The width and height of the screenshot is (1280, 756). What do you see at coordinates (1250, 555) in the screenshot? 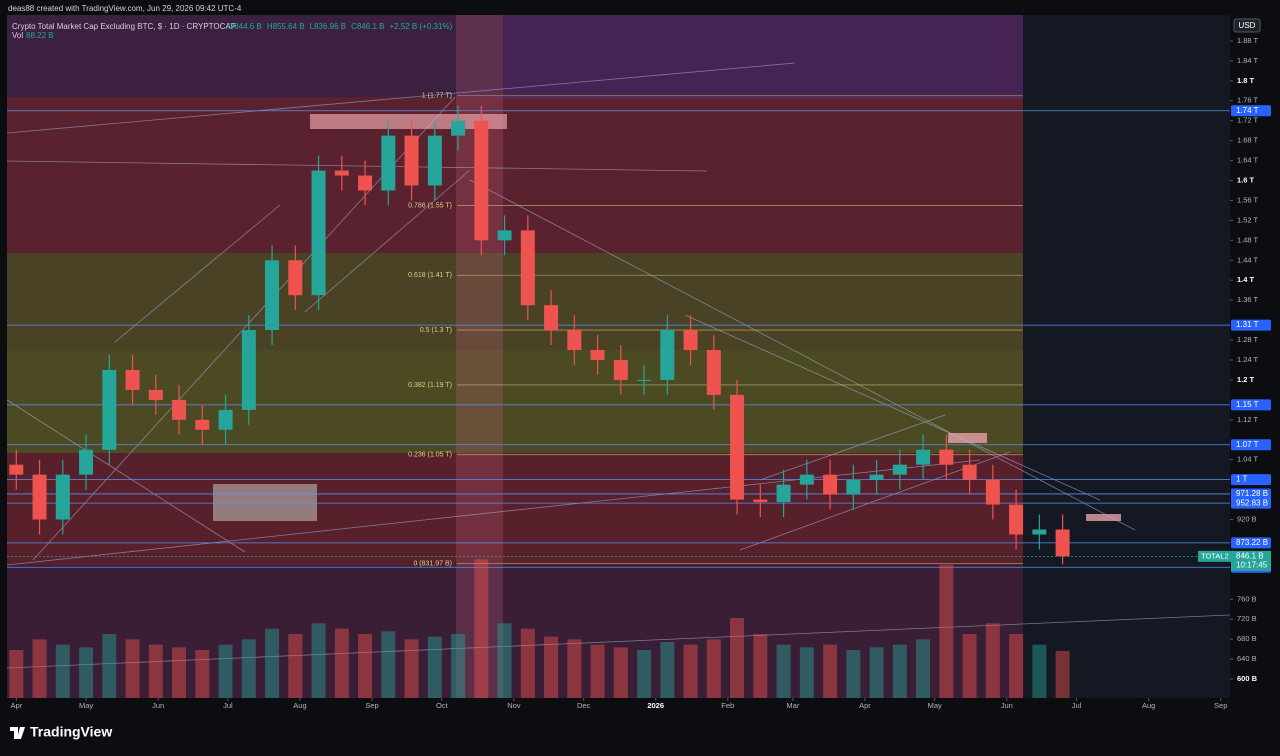
I see `last-price-label: 846.1 B` at bounding box center [1250, 555].